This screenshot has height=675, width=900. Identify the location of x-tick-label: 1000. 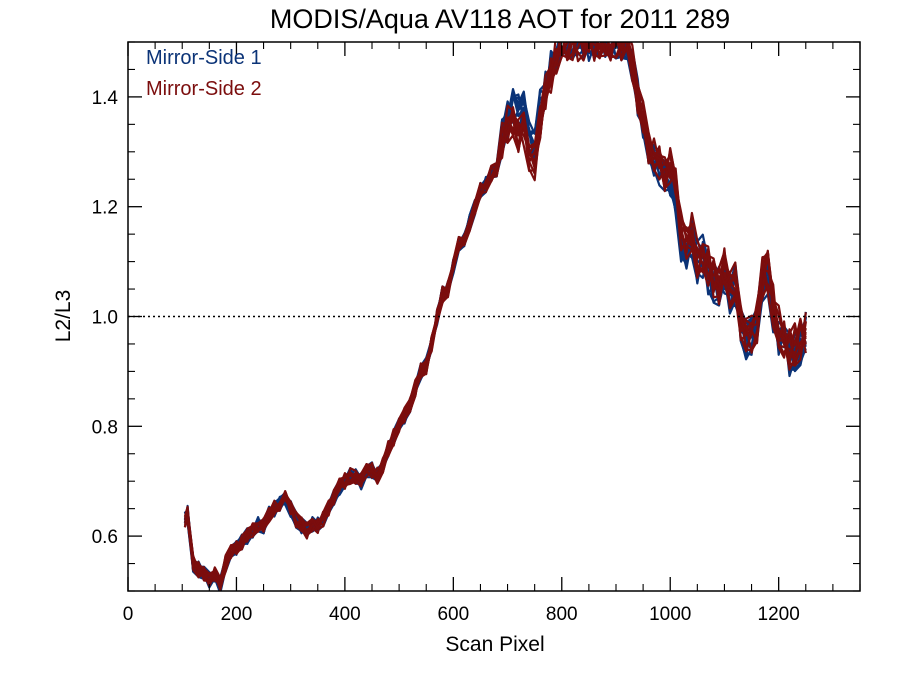
(670, 614).